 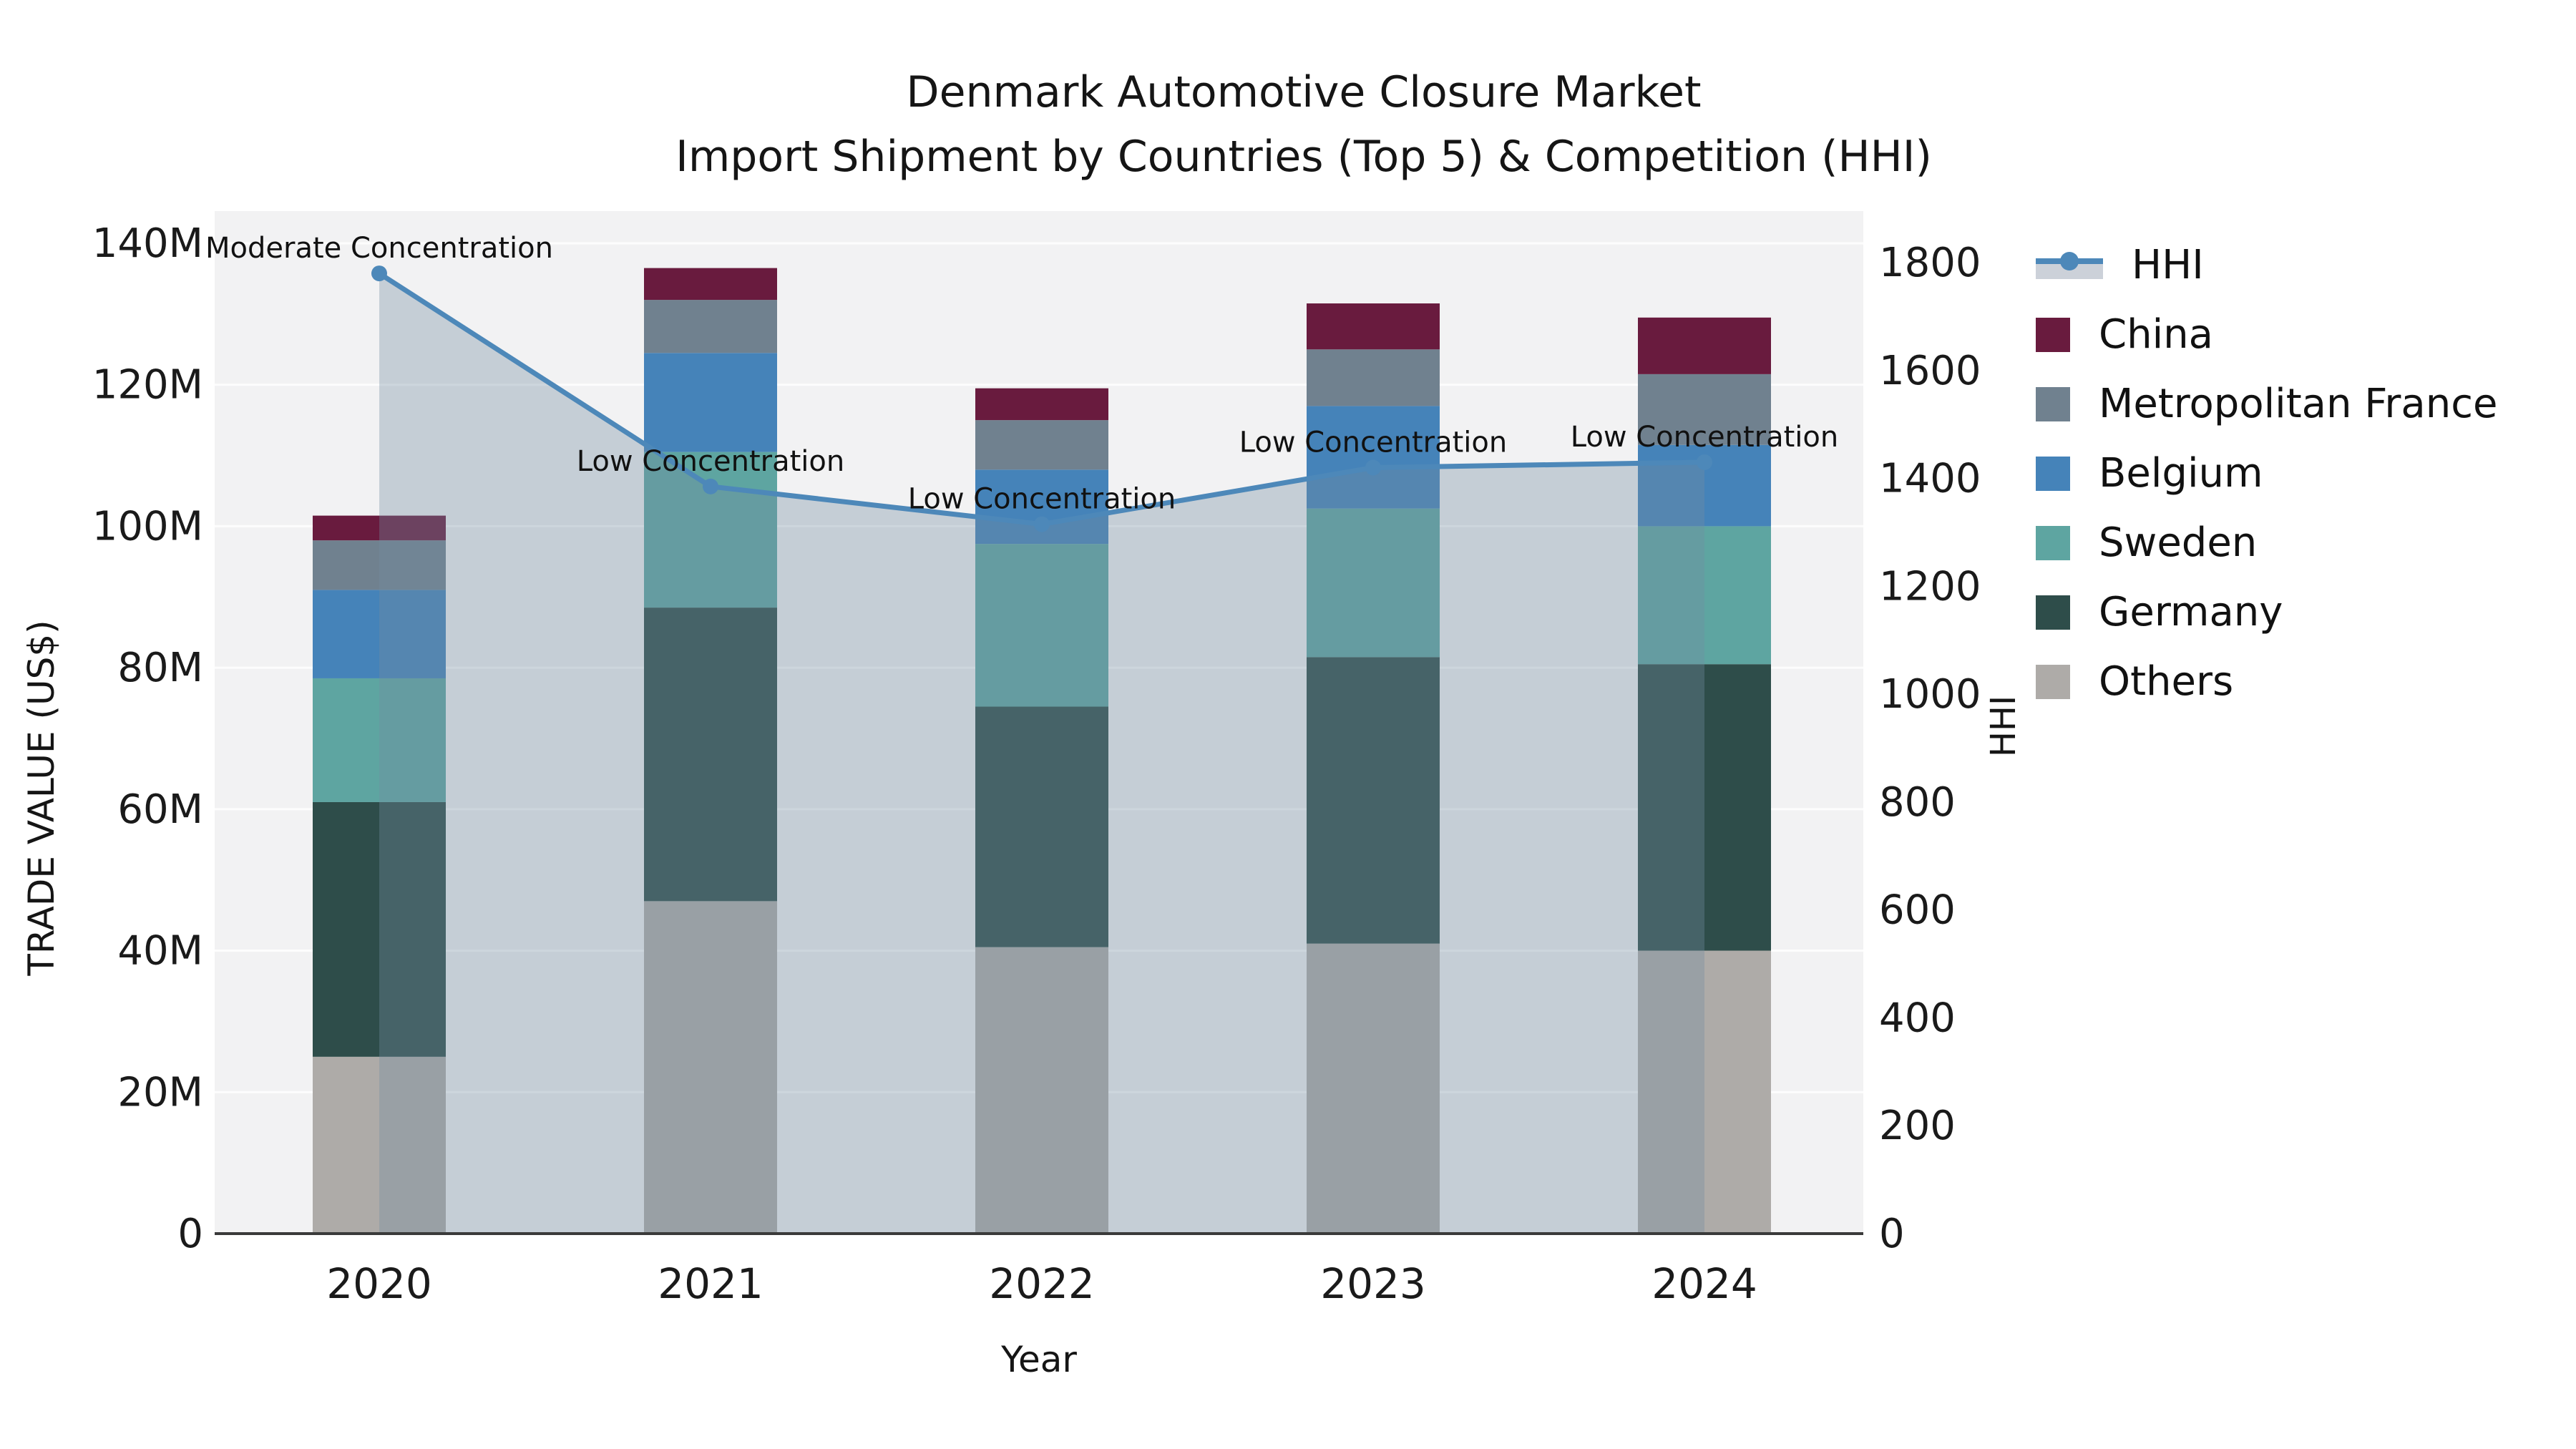 I want to click on hhi-marker-2024, so click(x=1704, y=462).